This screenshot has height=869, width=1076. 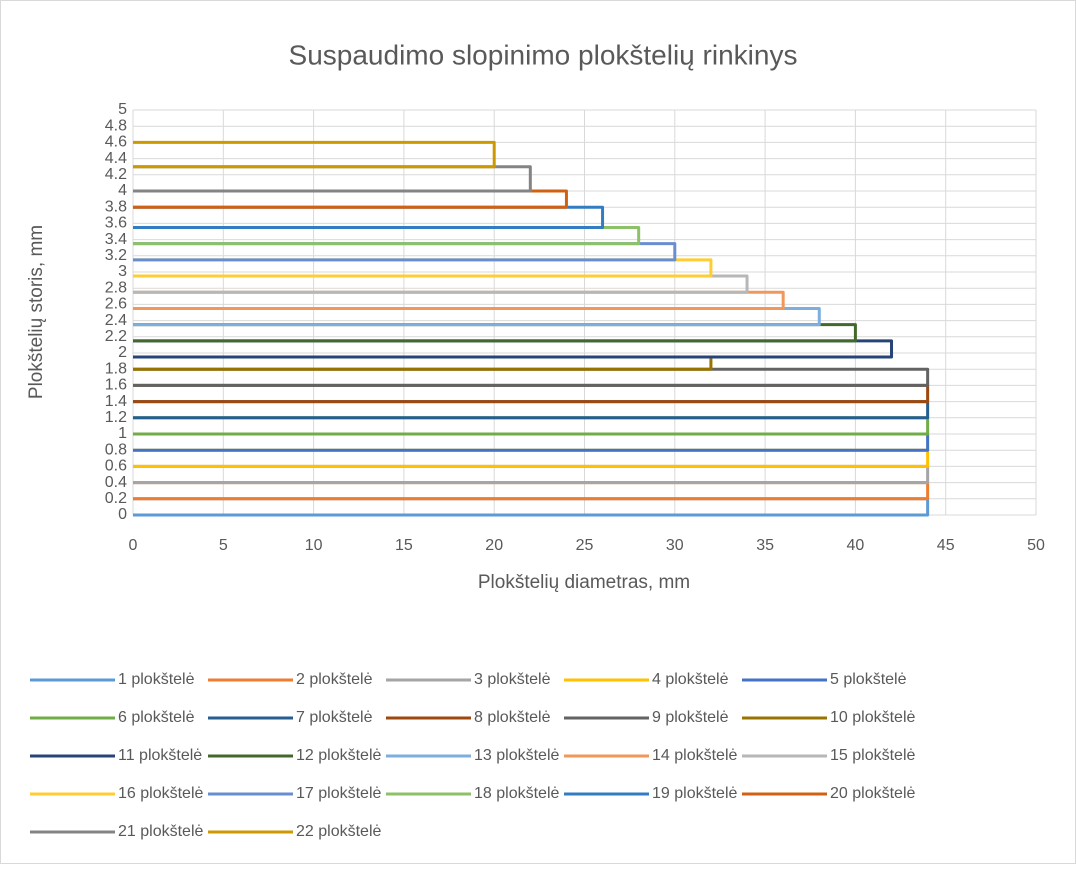 What do you see at coordinates (872, 755) in the screenshot?
I see `legend-label: 15 plokštelė` at bounding box center [872, 755].